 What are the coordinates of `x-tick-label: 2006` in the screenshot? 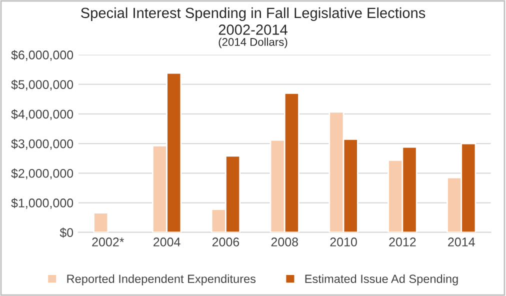 It's located at (226, 242).